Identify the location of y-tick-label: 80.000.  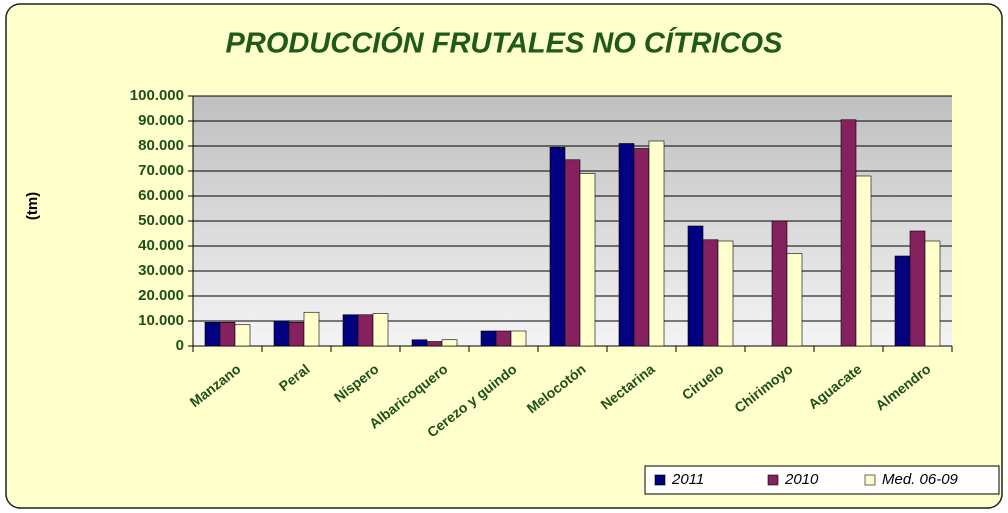
(161, 145).